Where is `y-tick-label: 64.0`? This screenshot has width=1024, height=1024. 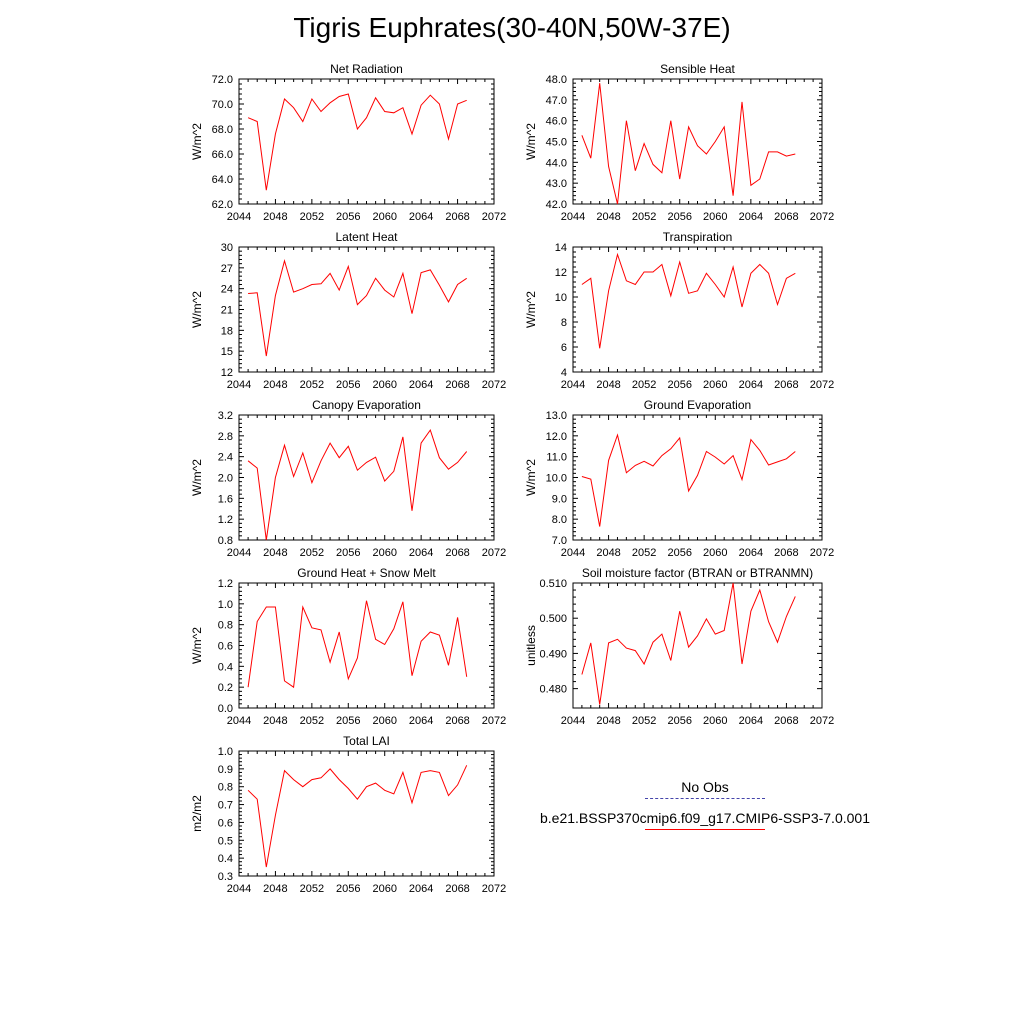 y-tick-label: 64.0 is located at coordinates (222, 180).